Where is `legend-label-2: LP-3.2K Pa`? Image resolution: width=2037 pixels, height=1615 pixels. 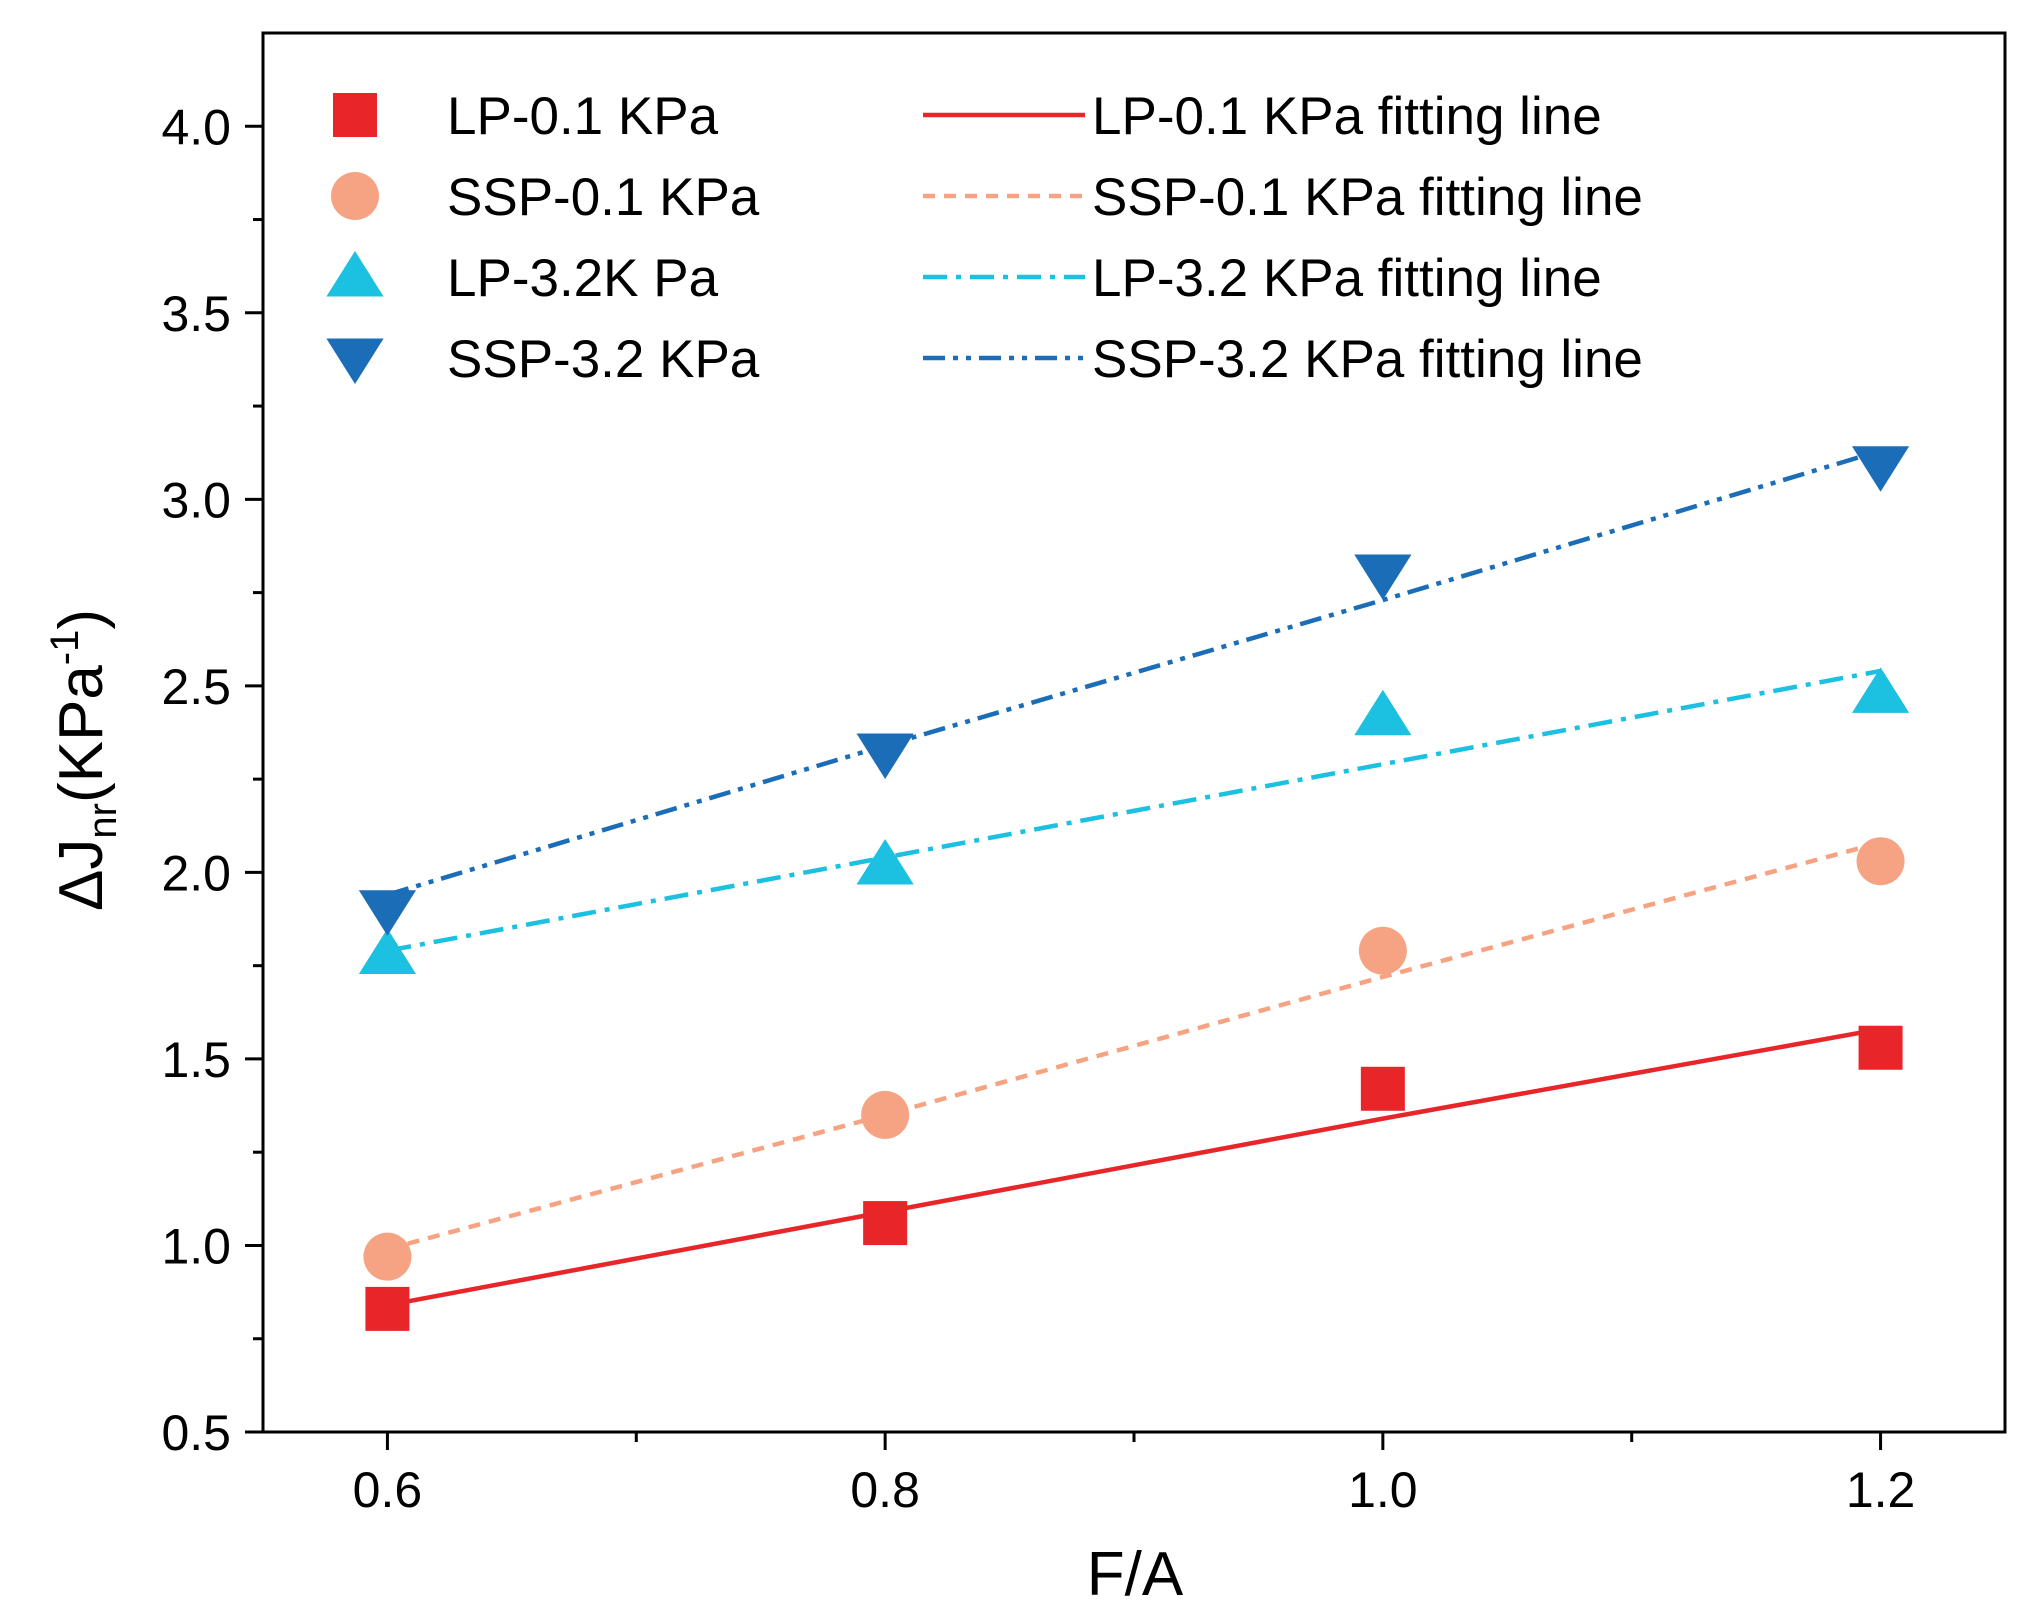
legend-label-2: LP-3.2K Pa is located at coordinates (583, 278).